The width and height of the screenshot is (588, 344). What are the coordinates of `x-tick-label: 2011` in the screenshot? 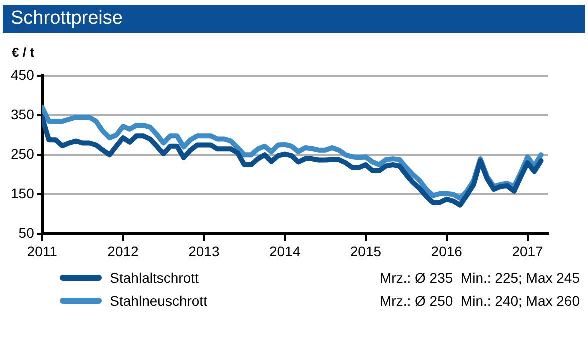 It's located at (42, 251).